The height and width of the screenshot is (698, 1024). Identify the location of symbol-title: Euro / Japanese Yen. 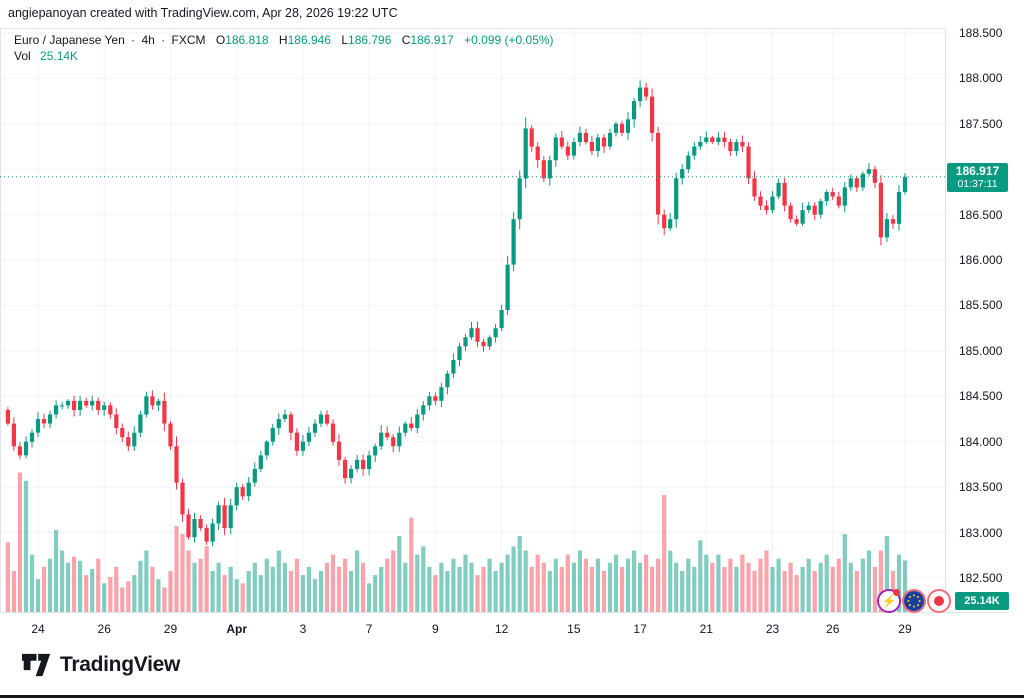
(69, 40).